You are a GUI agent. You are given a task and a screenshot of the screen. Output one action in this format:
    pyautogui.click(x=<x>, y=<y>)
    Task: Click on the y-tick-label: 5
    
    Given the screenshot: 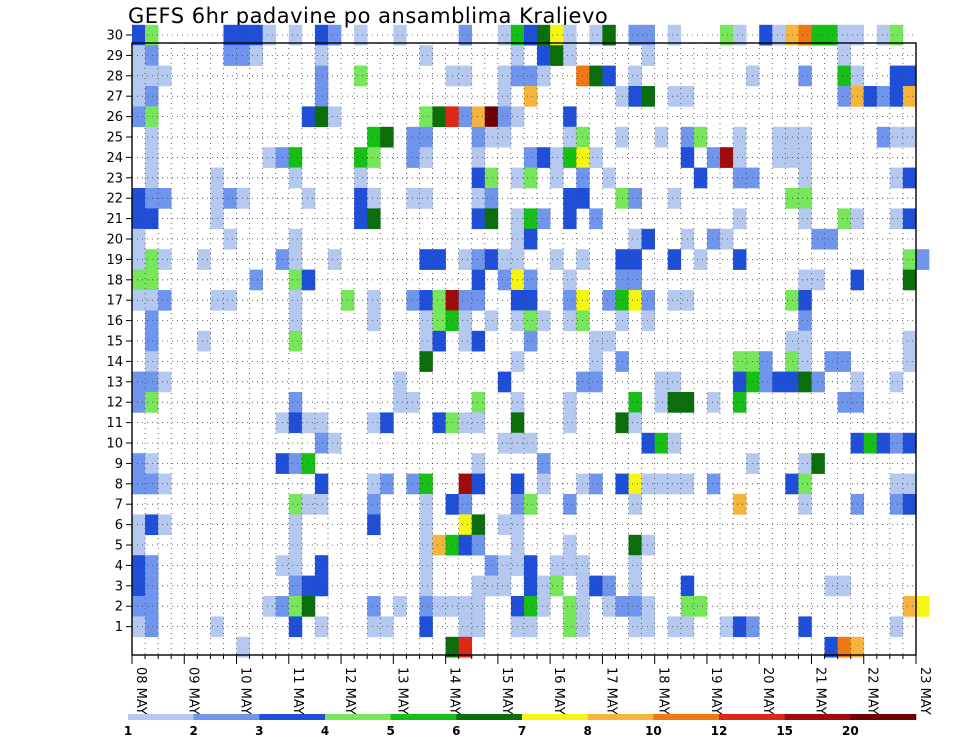 What is the action you would take?
    pyautogui.click(x=119, y=546)
    